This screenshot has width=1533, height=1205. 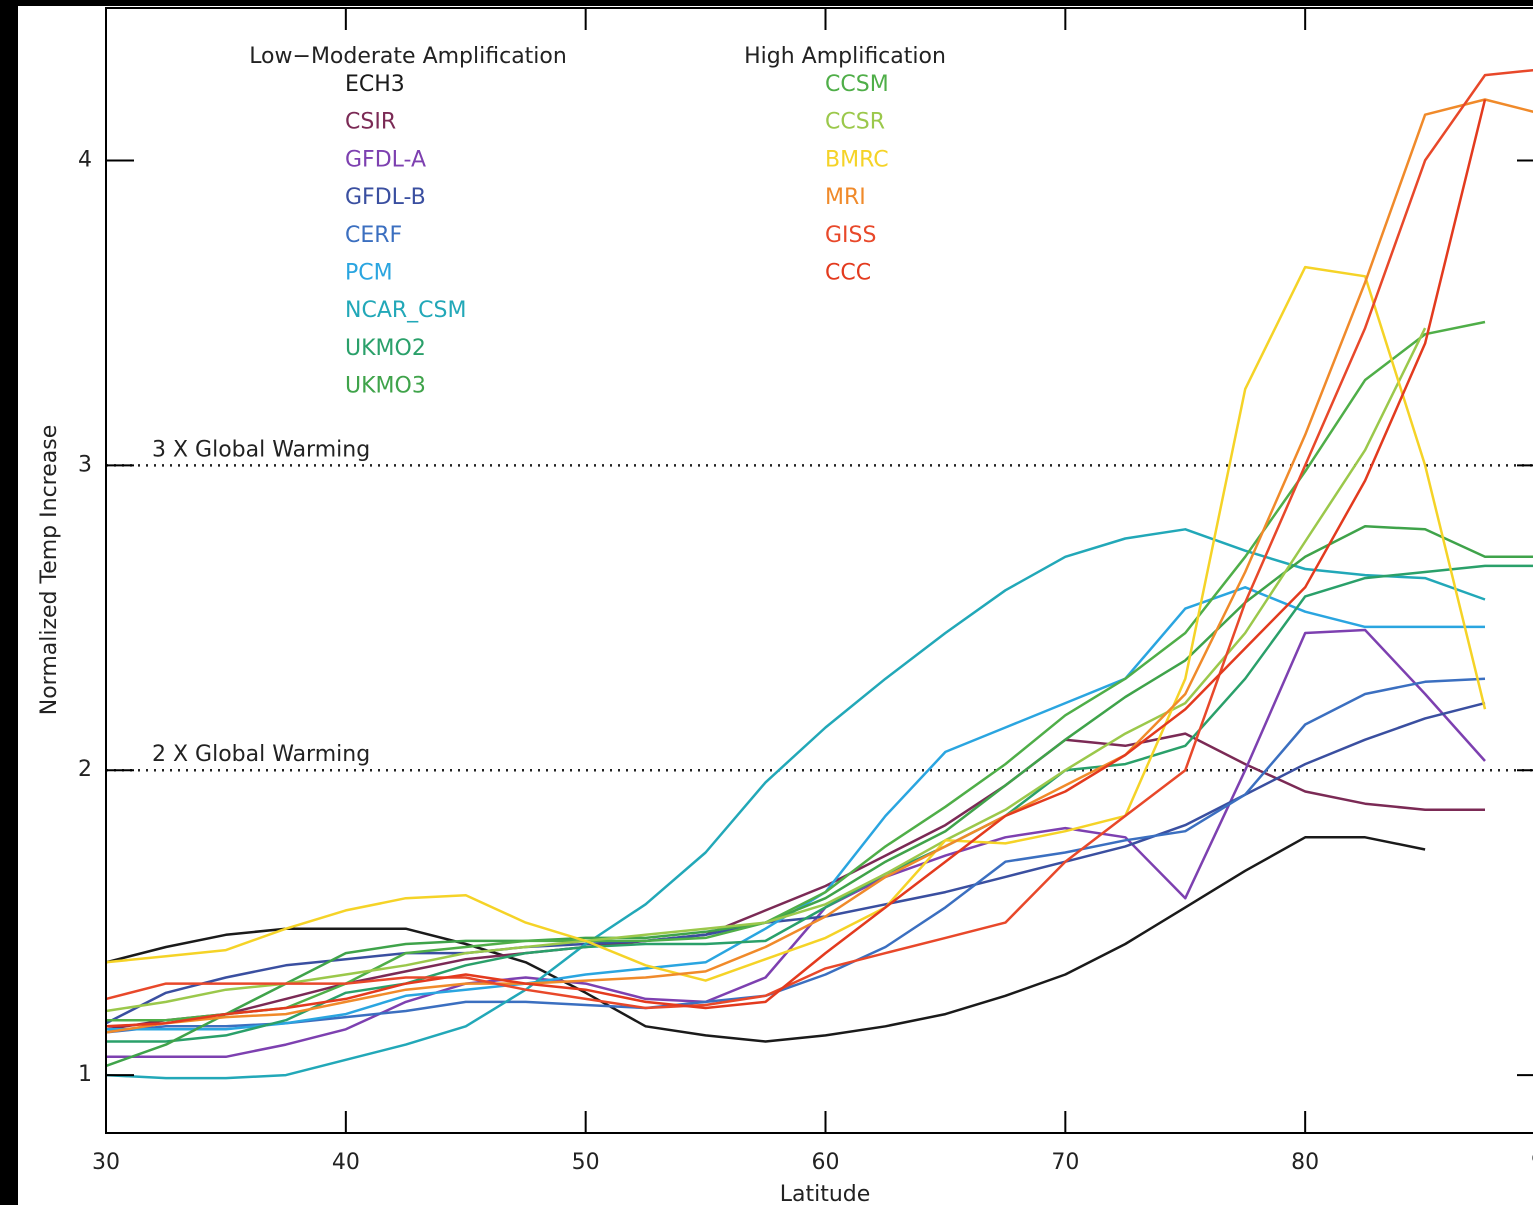 I want to click on y-tick-label: 3, so click(x=85, y=464).